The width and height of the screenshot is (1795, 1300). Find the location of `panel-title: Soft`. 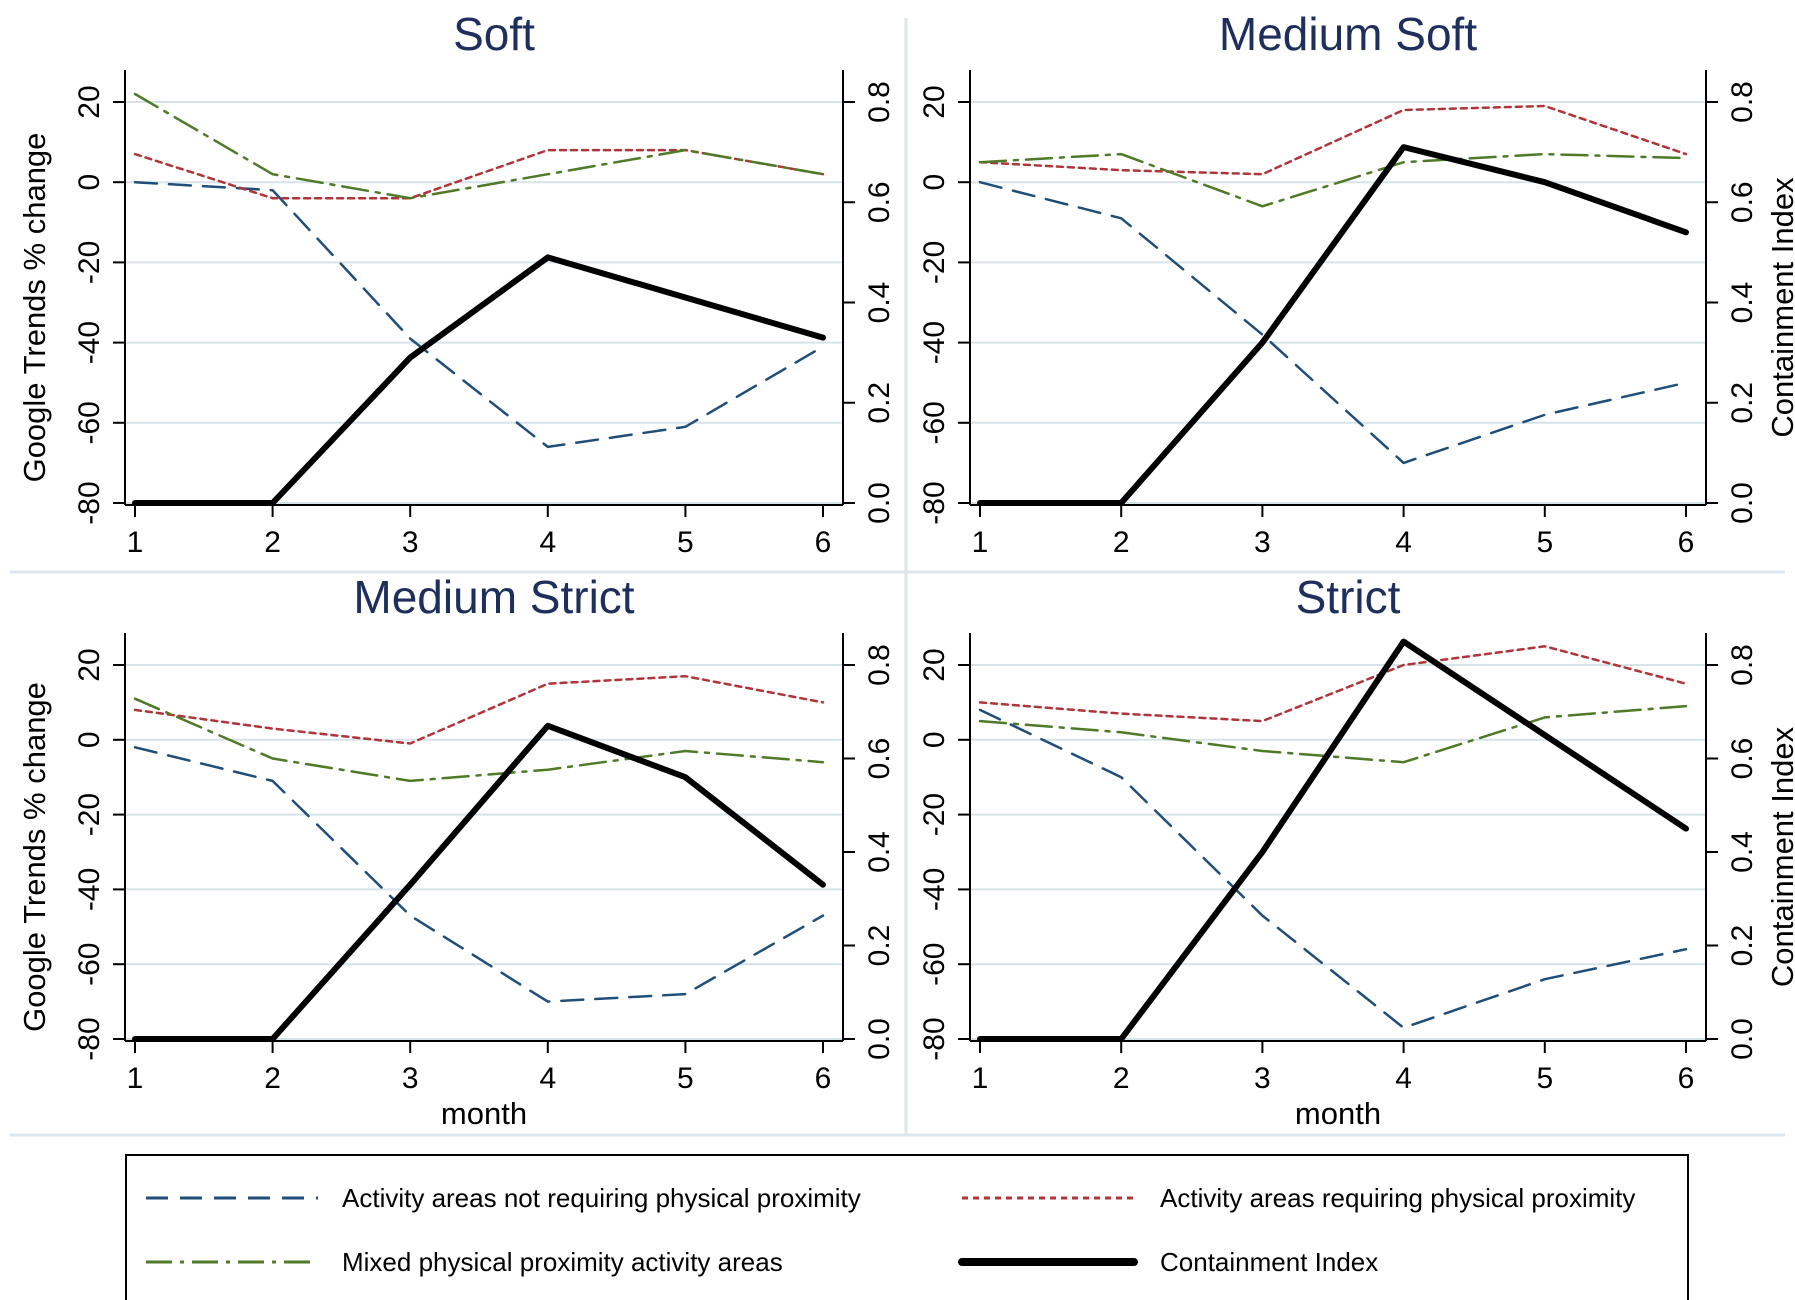

panel-title: Soft is located at coordinates (494, 34).